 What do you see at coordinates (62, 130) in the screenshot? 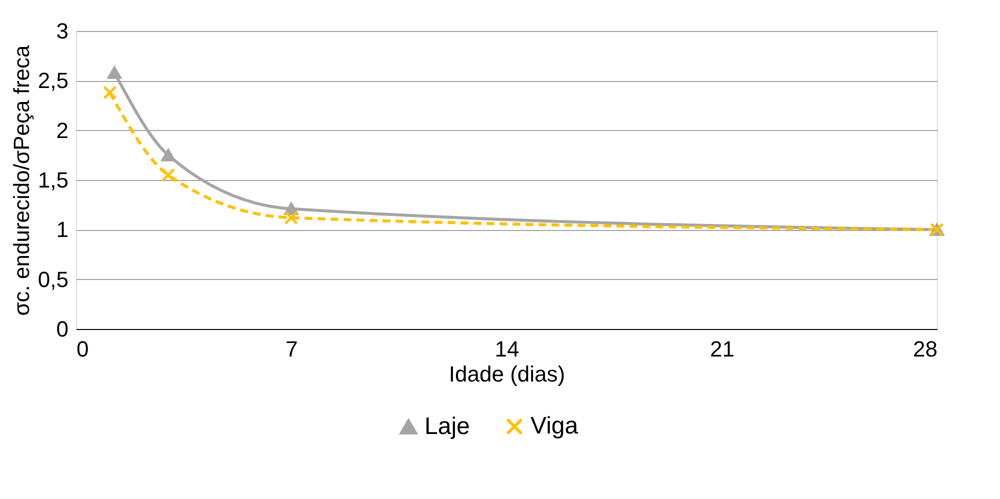
I see `y-tick-label: 2` at bounding box center [62, 130].